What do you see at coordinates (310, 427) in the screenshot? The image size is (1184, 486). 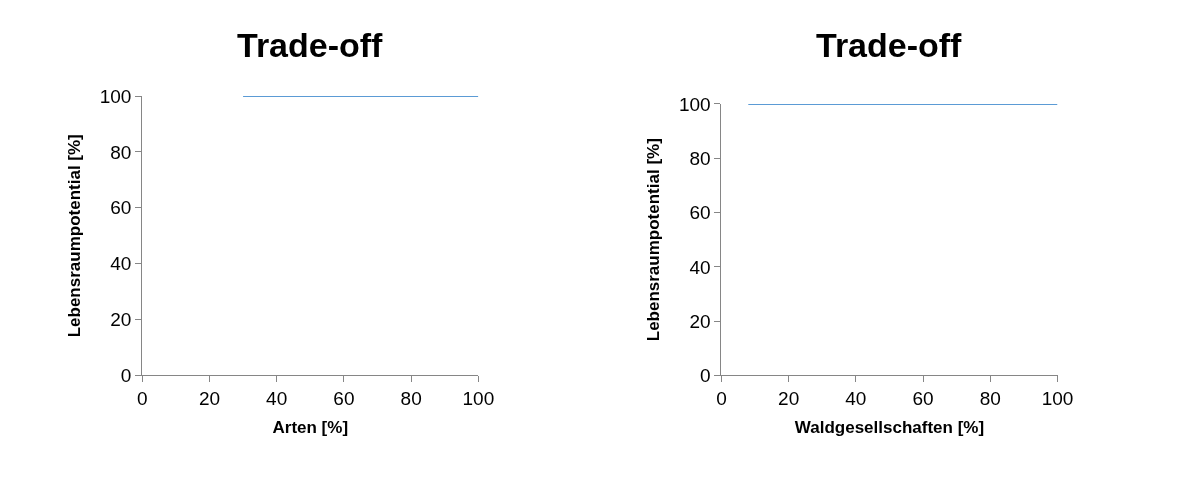 I see `x-axis-title: Arten [%]` at bounding box center [310, 427].